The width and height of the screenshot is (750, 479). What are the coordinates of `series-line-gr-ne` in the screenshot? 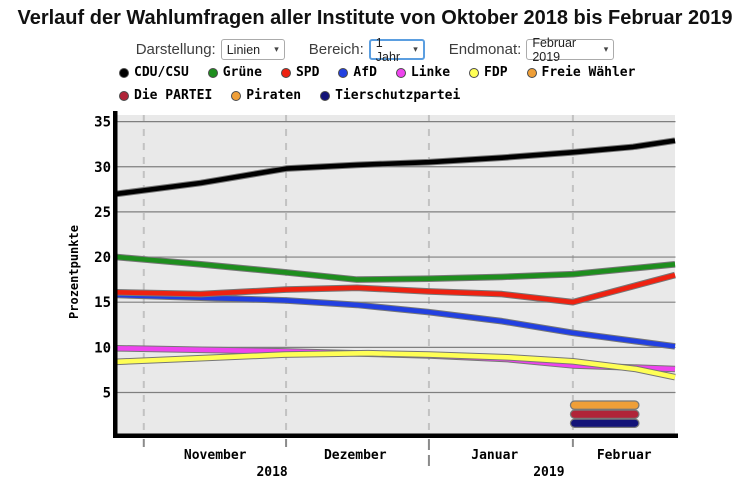 It's located at (396, 268).